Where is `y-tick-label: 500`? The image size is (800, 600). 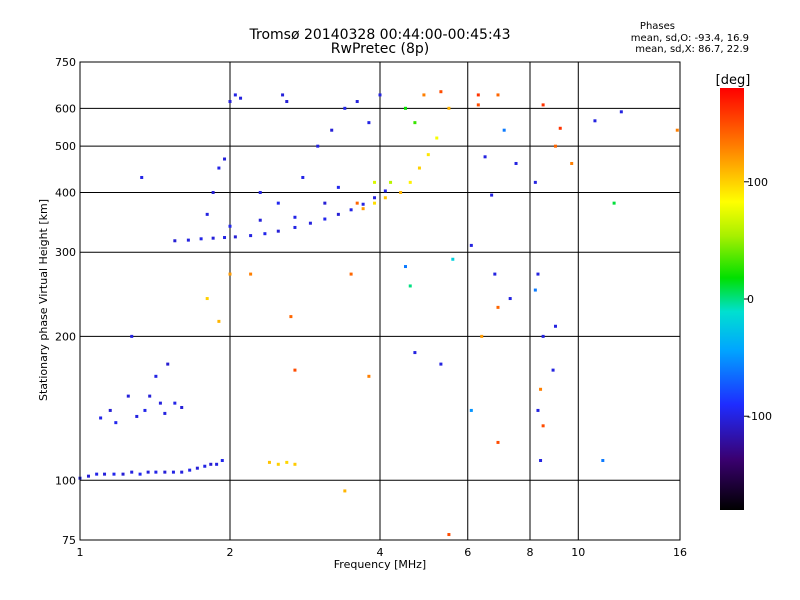
y-tick-label: 500 is located at coordinates (65, 146).